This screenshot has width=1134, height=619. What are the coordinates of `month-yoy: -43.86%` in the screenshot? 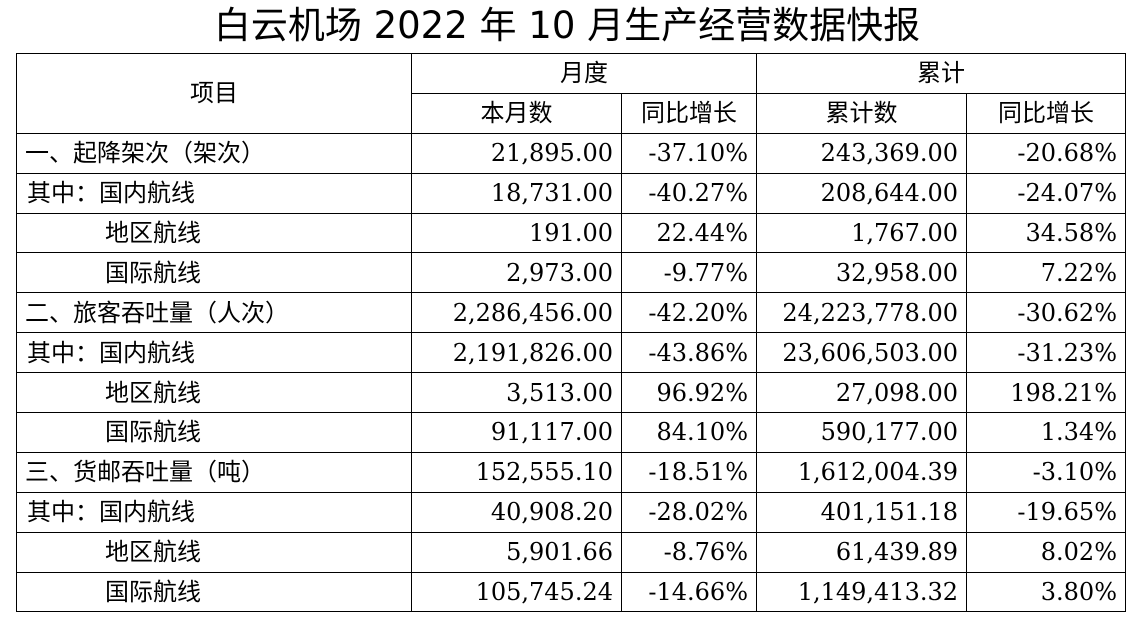 It's located at (689, 353).